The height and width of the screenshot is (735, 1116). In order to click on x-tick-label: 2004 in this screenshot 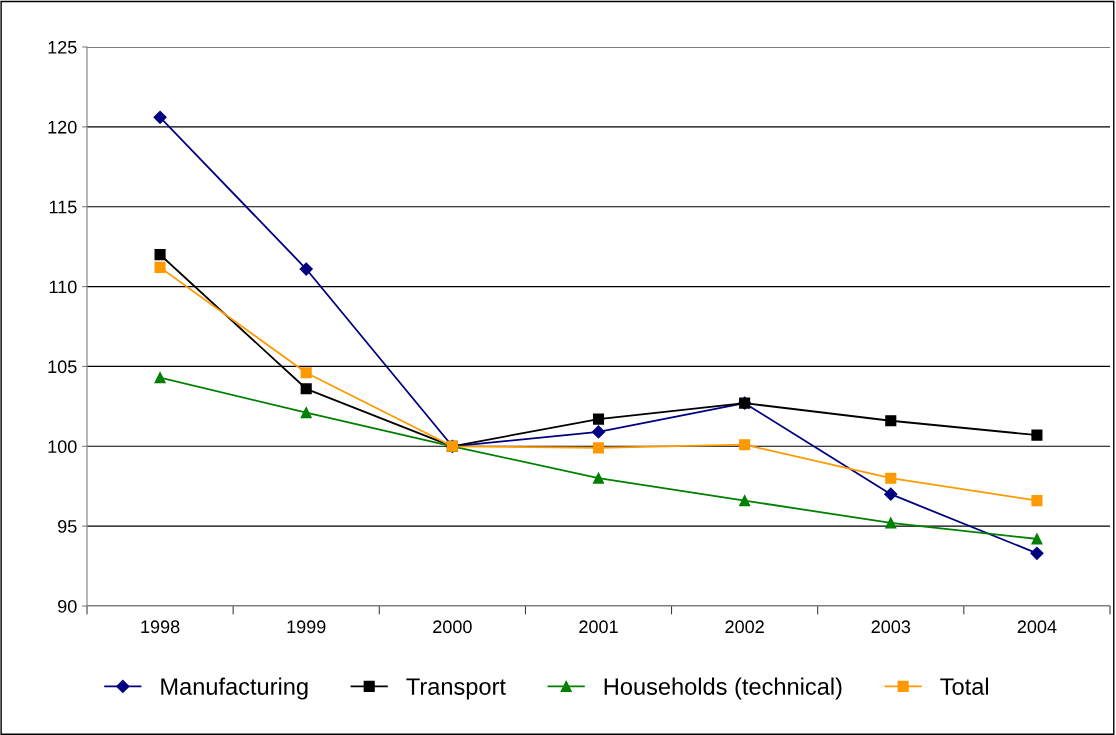, I will do `click(1037, 627)`.